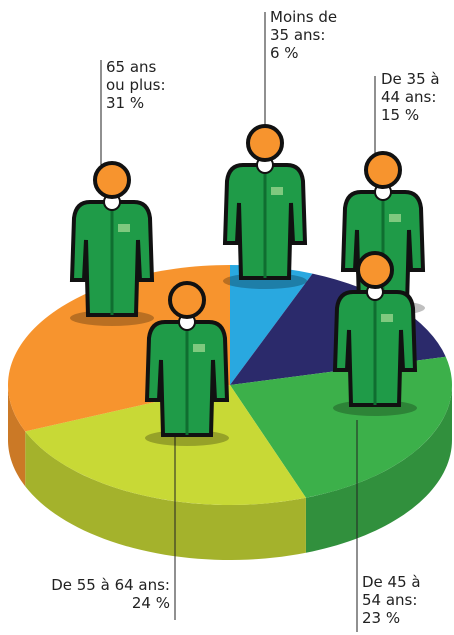 This screenshot has height=635, width=454. I want to click on slice-label: 65 ans ou plus: 31 %, so click(140, 85).